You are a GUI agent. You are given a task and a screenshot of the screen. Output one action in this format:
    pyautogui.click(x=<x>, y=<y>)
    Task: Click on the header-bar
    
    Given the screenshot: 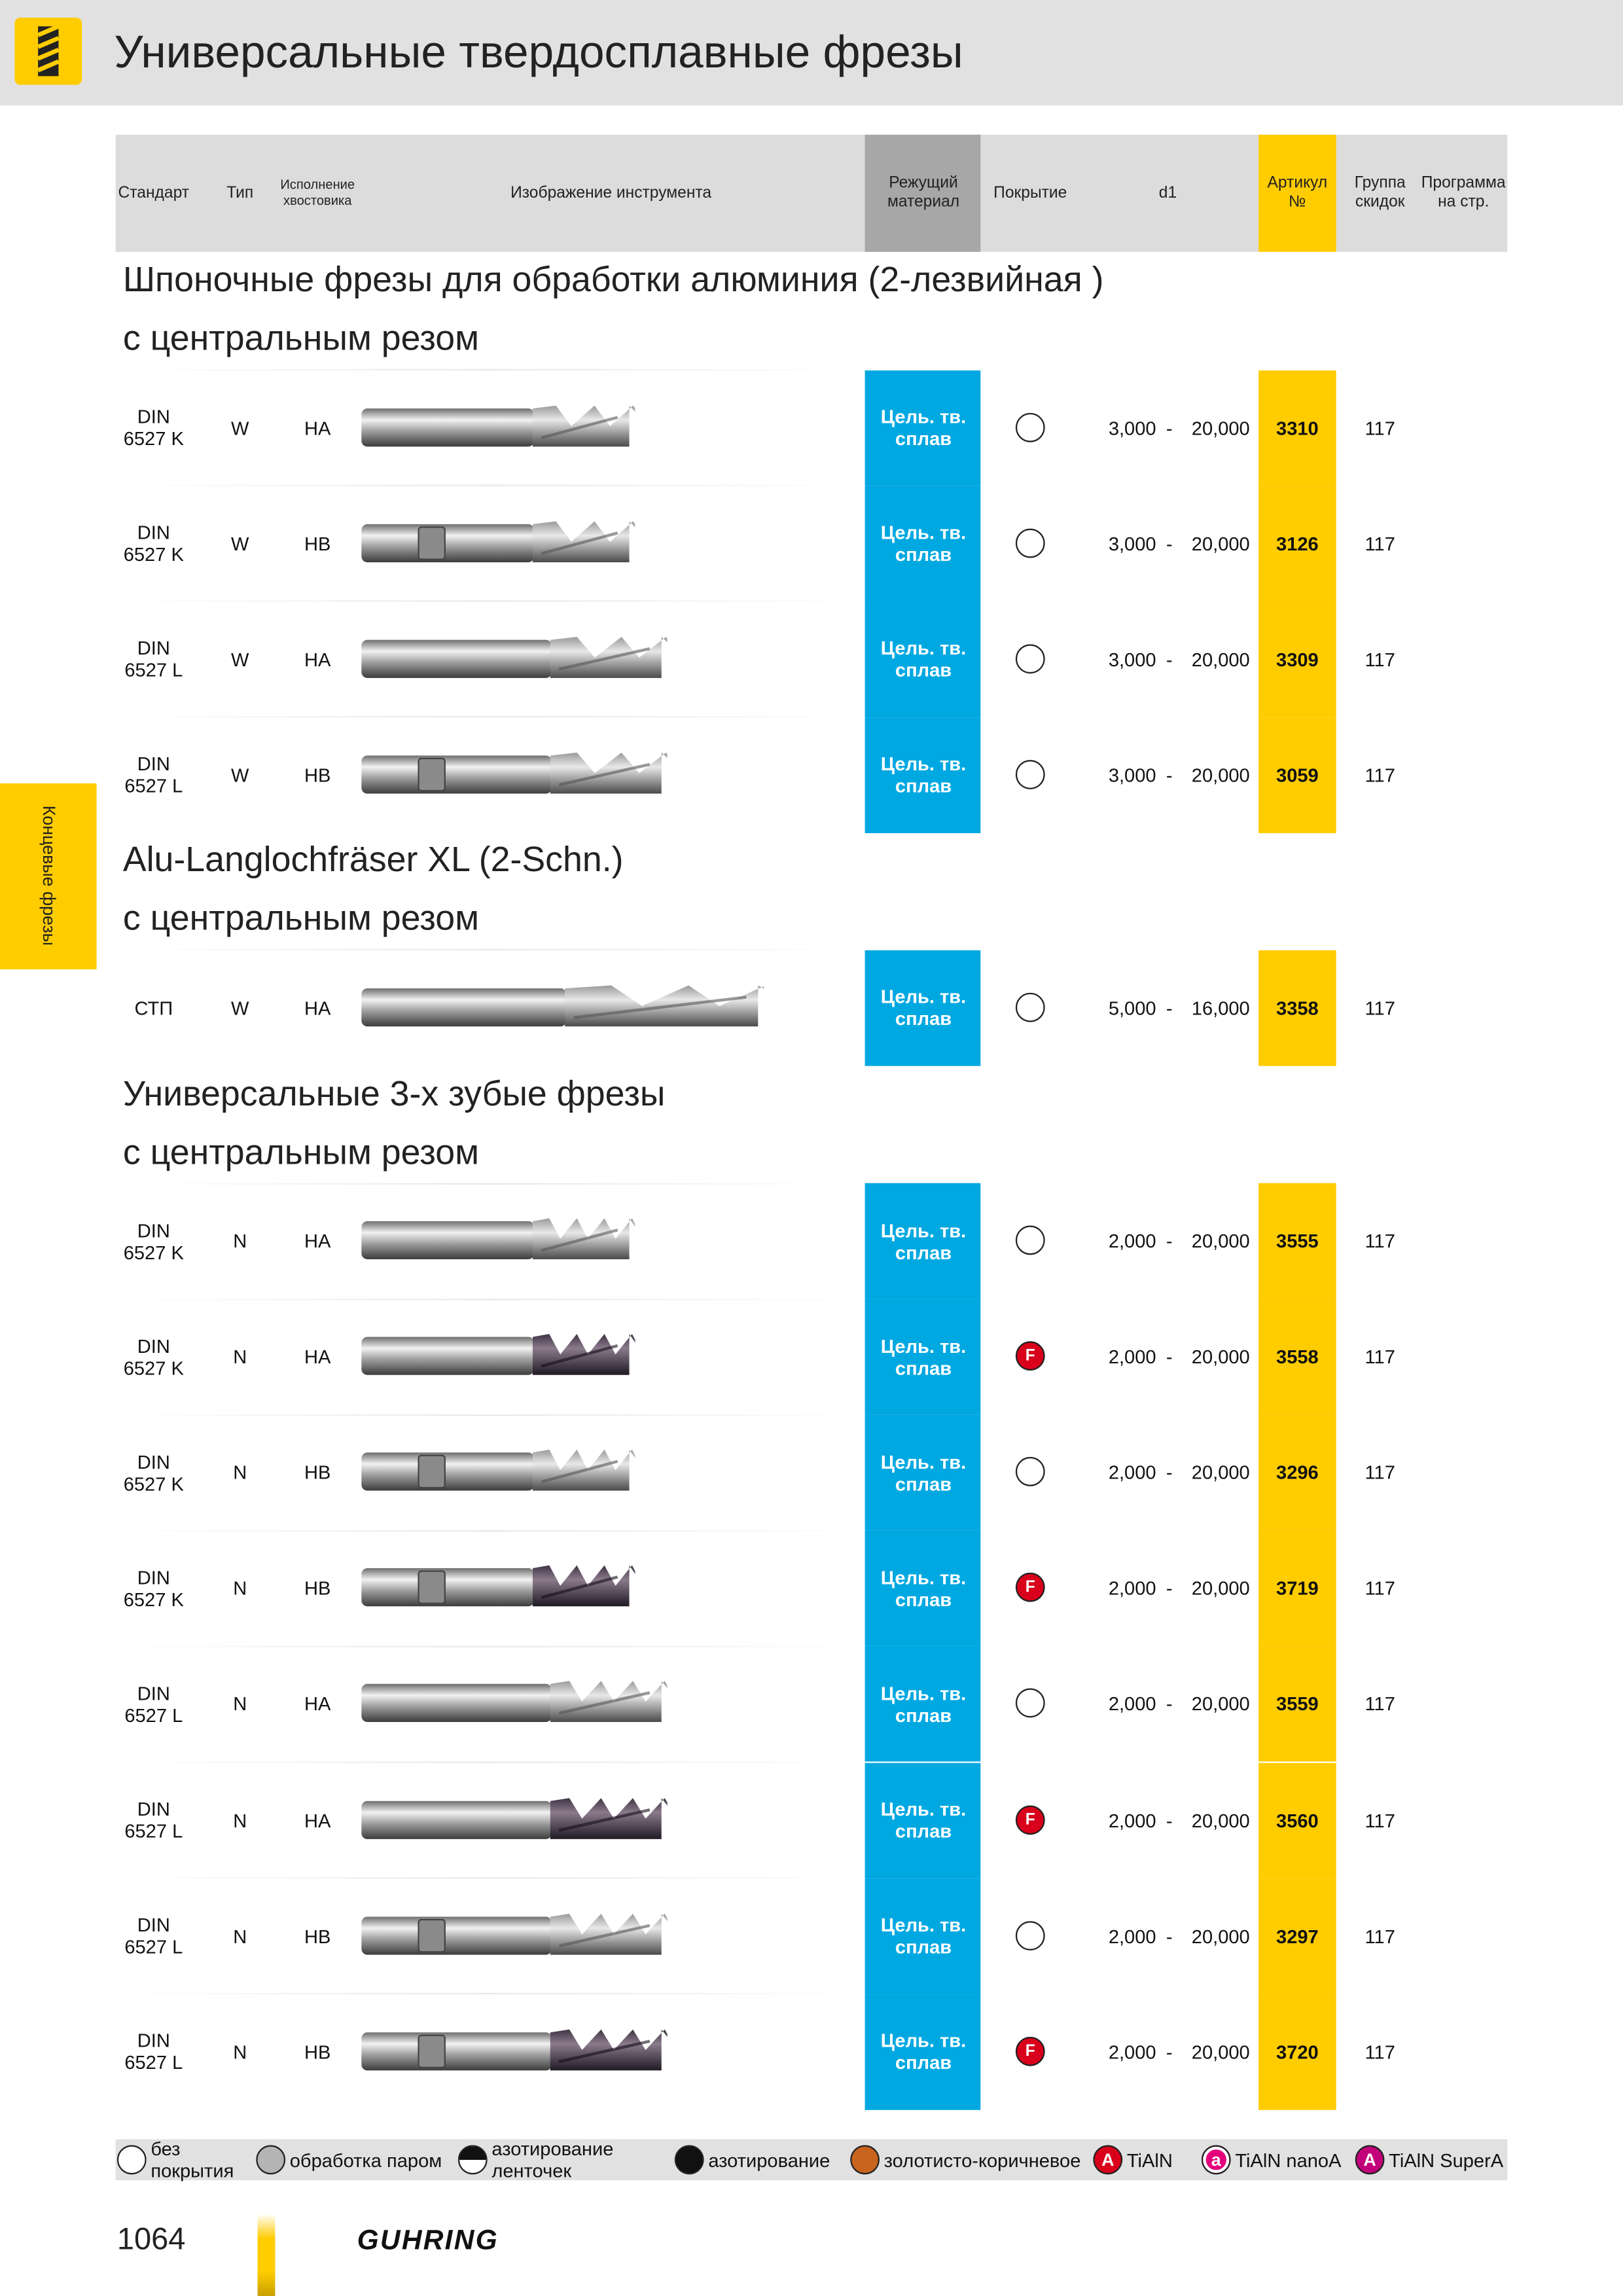 What is the action you would take?
    pyautogui.click(x=811, y=53)
    